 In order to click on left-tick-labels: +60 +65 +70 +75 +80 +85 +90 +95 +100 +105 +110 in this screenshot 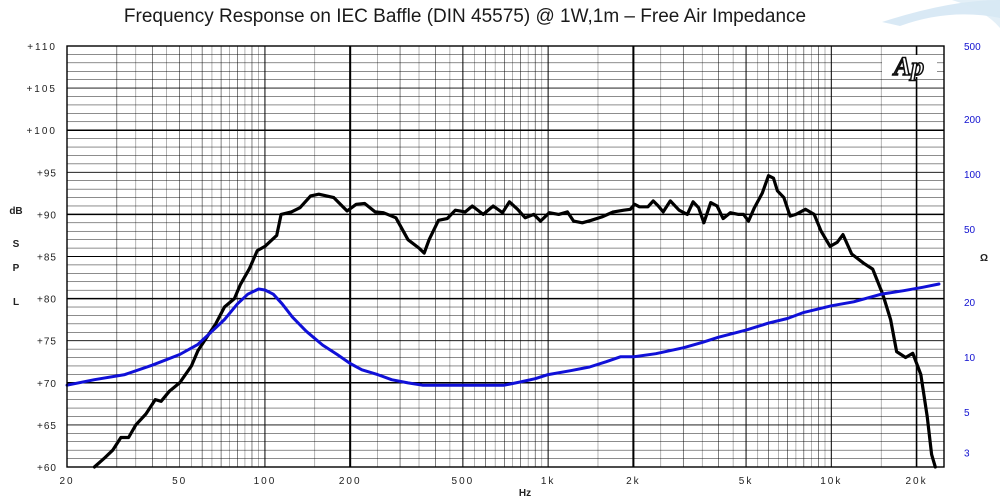, I will do `click(41, 258)`.